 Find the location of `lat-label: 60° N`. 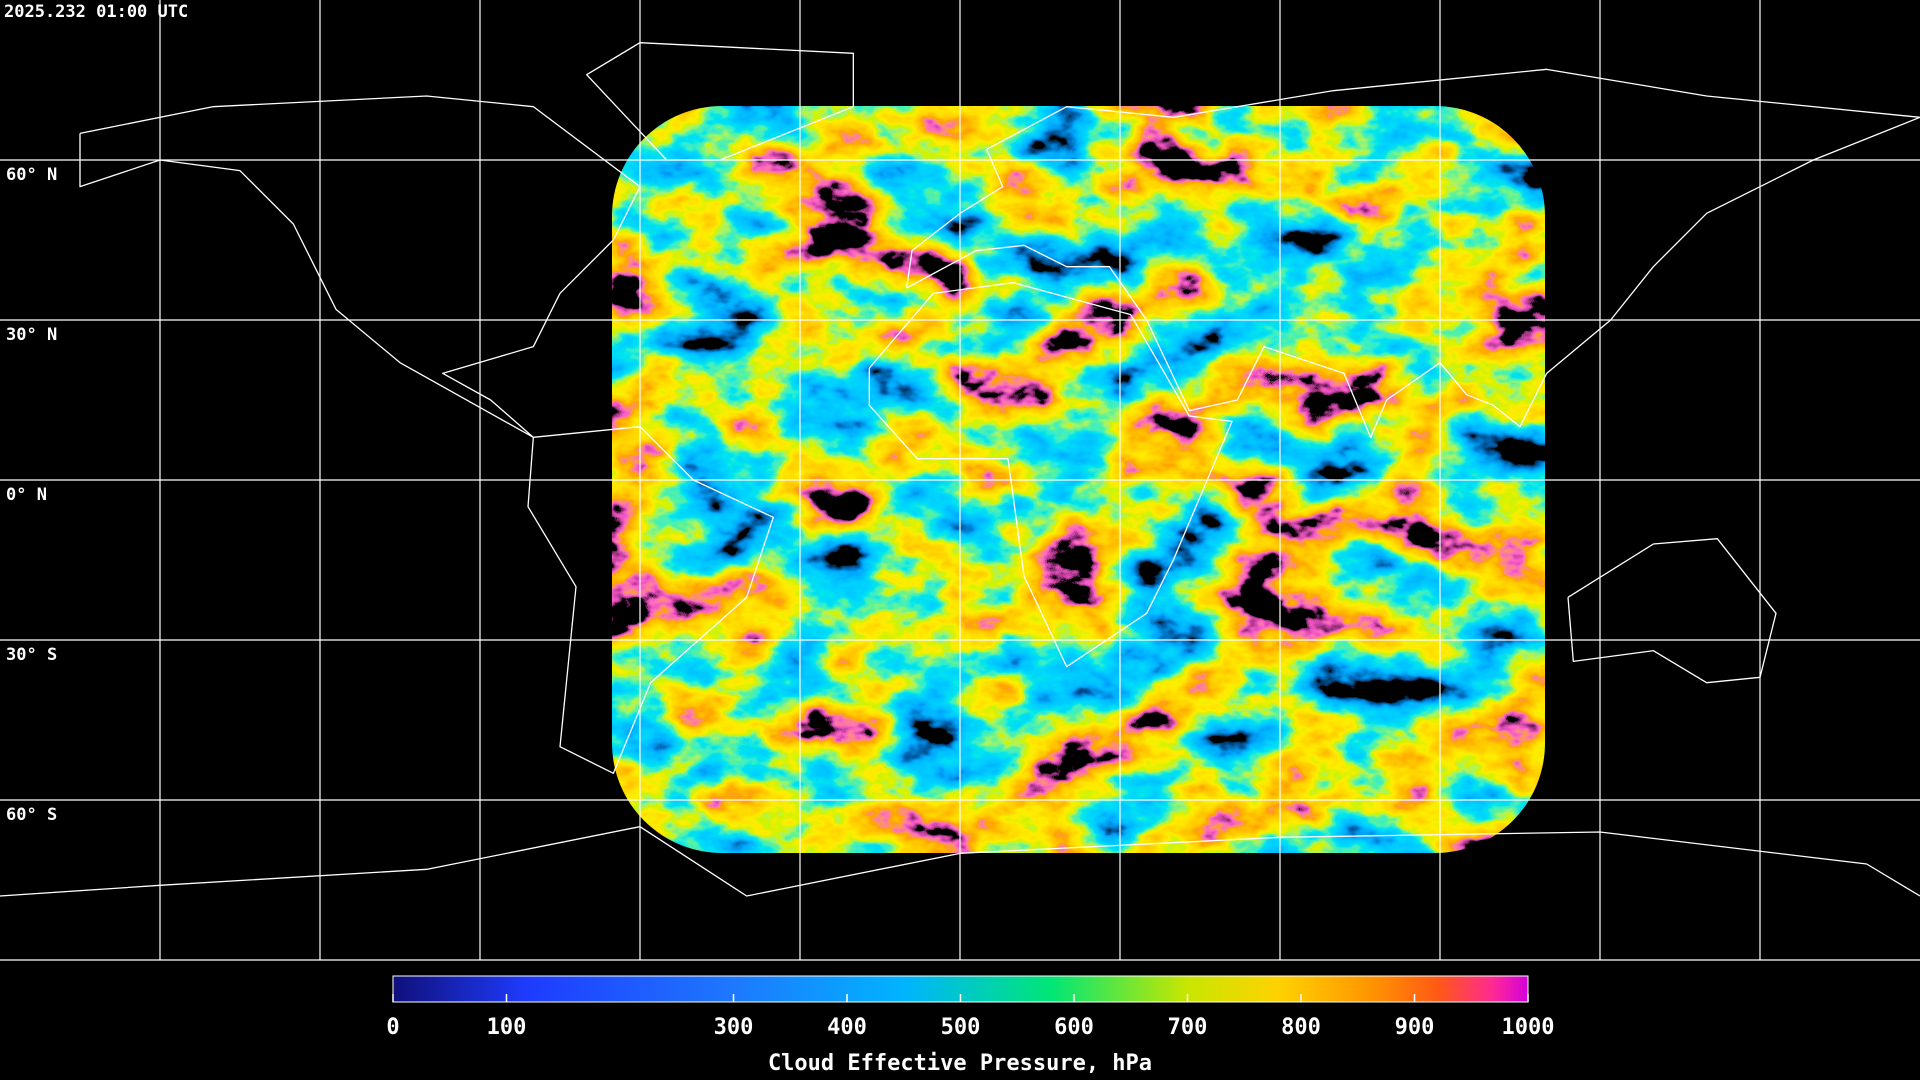

lat-label: 60° N is located at coordinates (31, 175).